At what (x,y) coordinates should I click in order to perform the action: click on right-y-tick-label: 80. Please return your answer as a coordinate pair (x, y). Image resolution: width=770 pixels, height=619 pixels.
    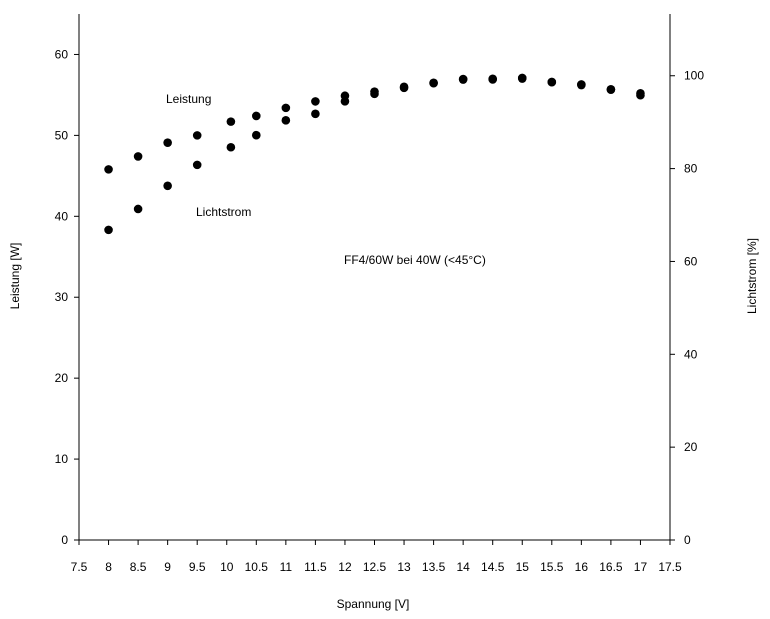
    Looking at the image, I should click on (691, 169).